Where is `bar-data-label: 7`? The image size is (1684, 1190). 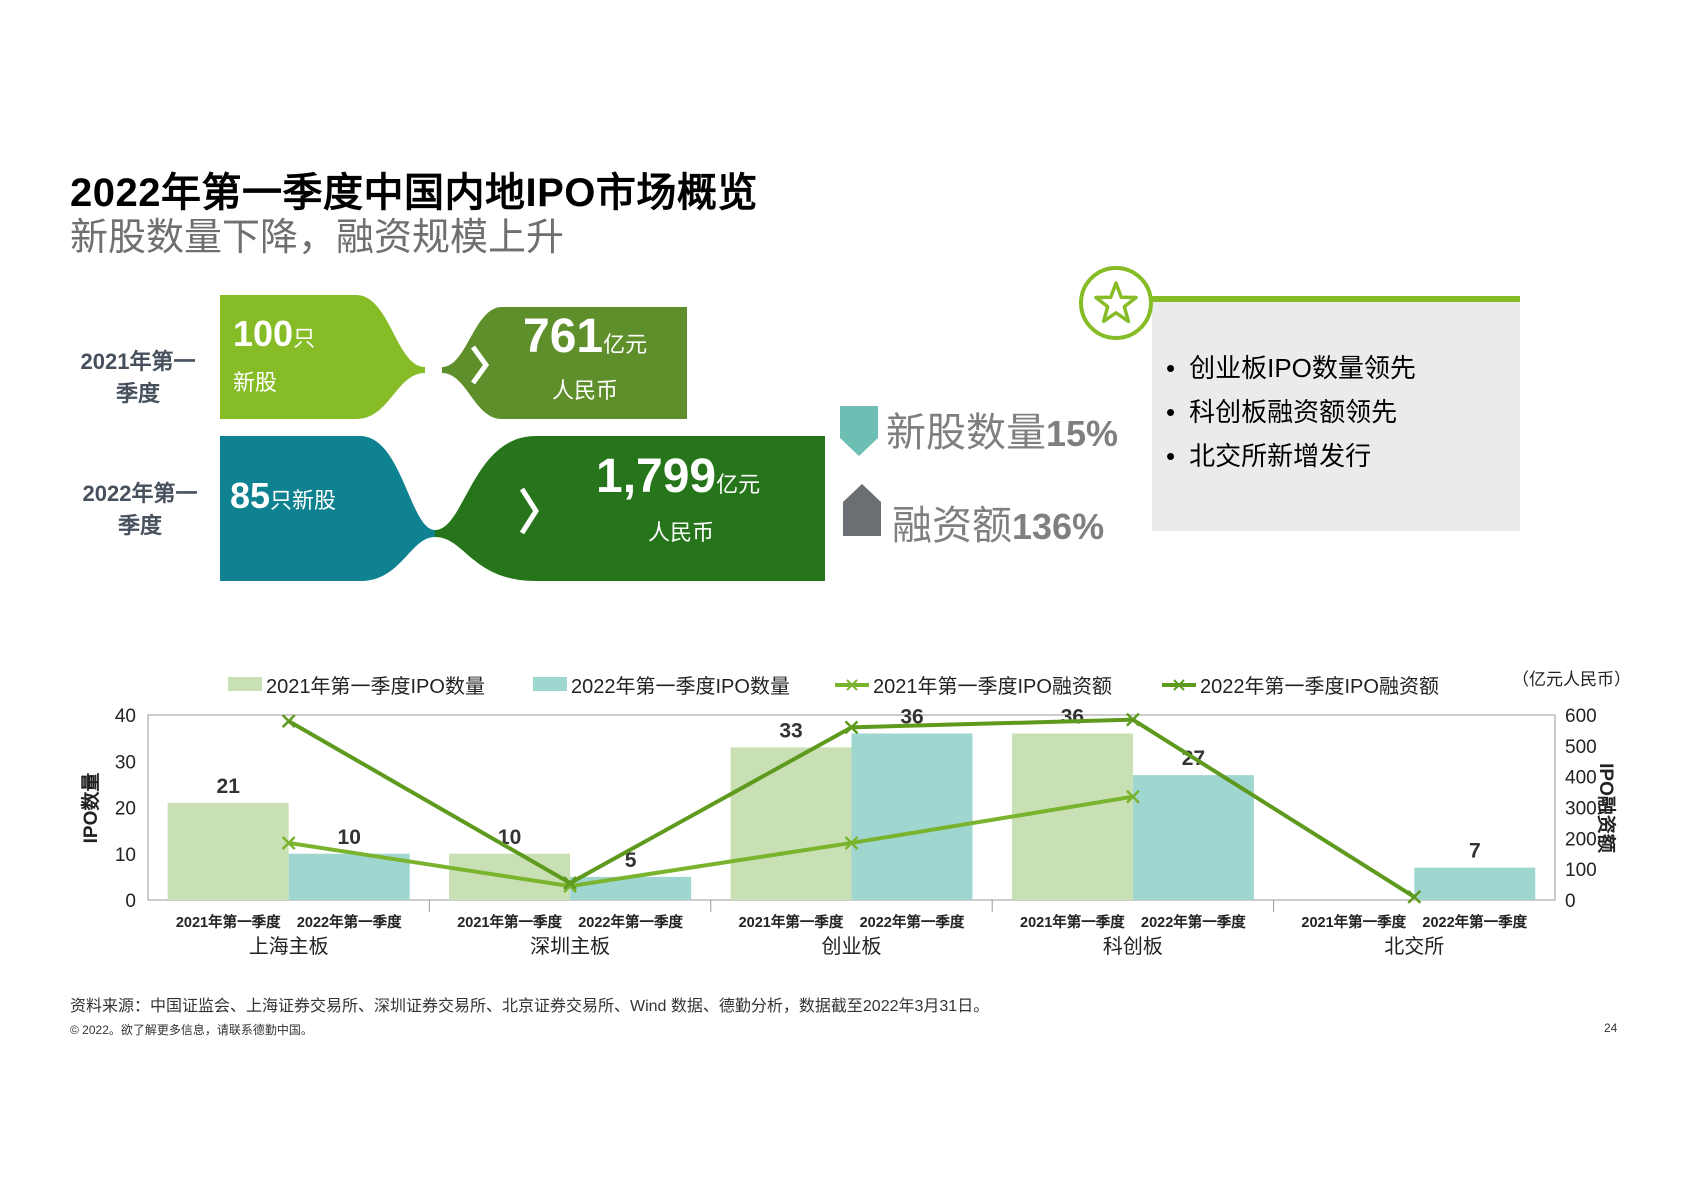
bar-data-label: 7 is located at coordinates (1475, 851).